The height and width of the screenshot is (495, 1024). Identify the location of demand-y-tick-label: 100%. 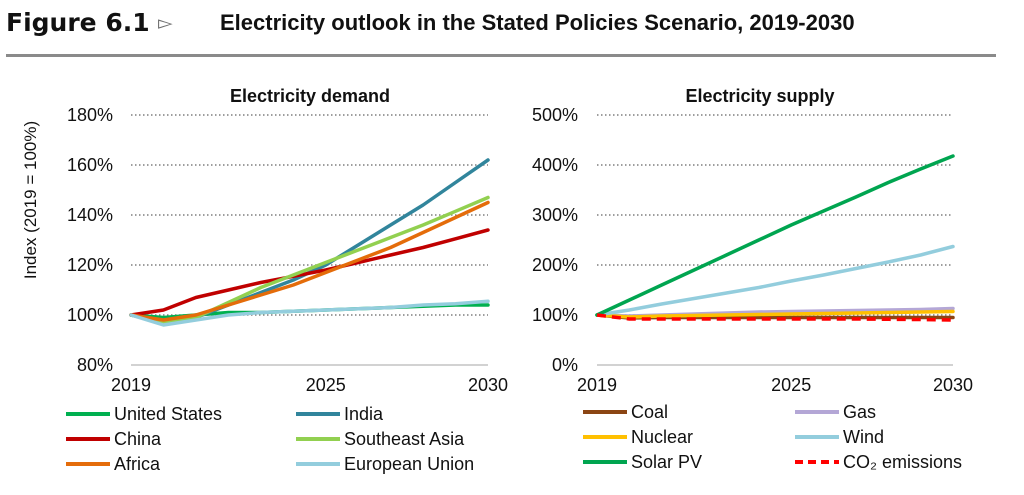
(90, 315).